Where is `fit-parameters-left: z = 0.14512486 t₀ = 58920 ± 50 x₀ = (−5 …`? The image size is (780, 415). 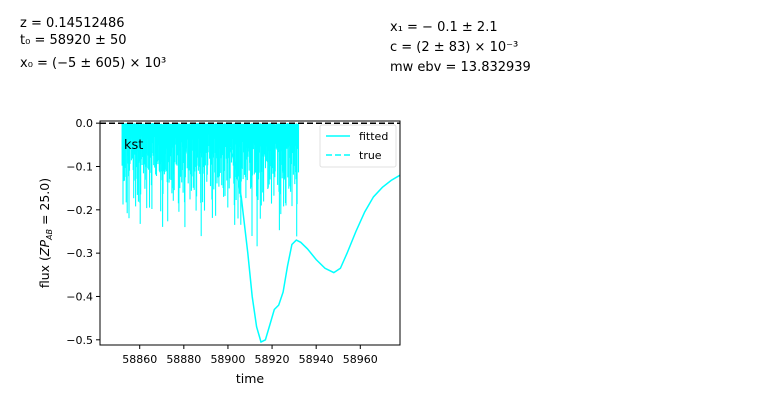 fit-parameters-left: z = 0.14512486 t₀ = 58920 ± 50 x₀ = (−5 … is located at coordinates (93, 44).